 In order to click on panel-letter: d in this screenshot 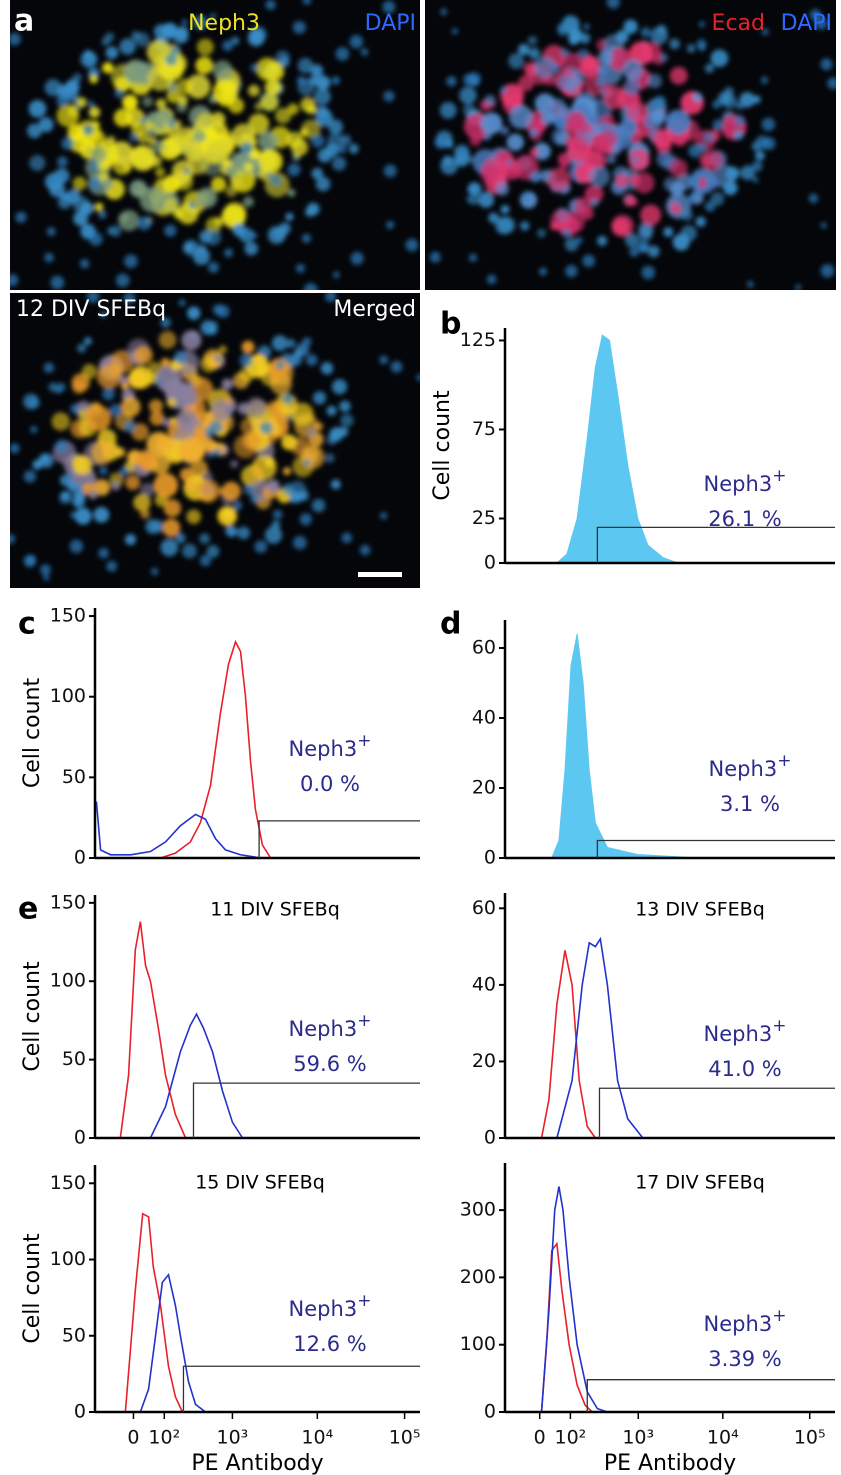, I will do `click(450, 624)`.